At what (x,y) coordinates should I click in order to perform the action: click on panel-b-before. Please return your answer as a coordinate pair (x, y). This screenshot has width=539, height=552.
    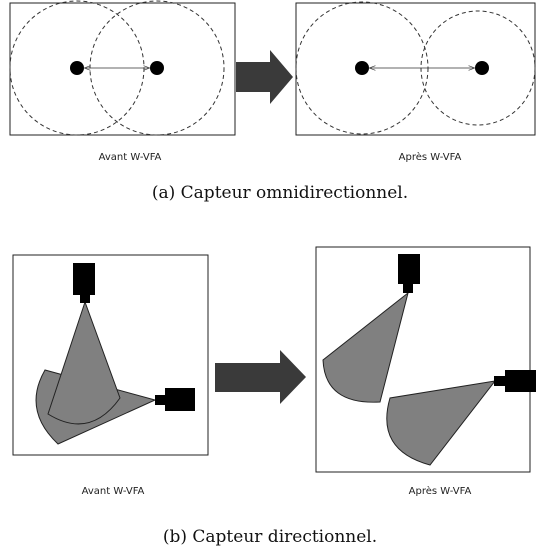
    Looking at the image, I should click on (110, 355).